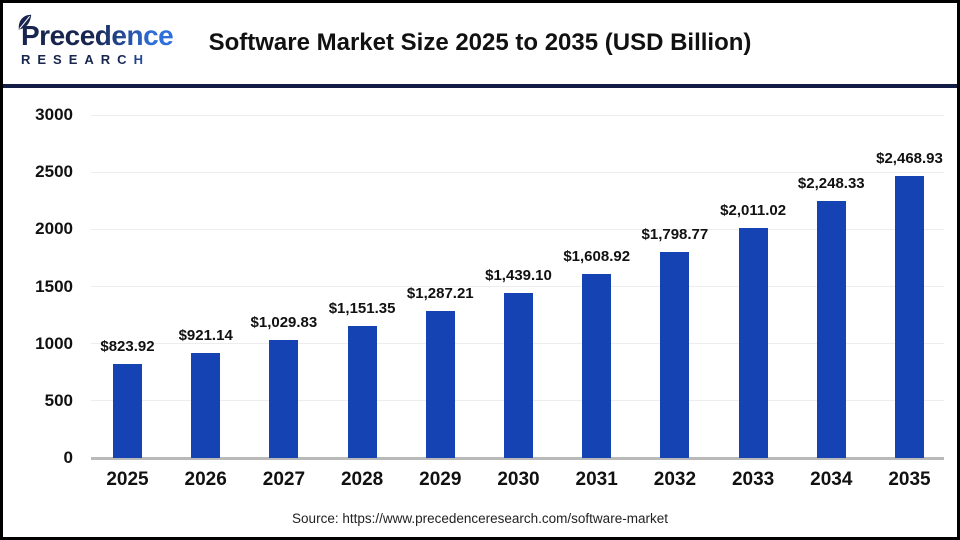 The width and height of the screenshot is (960, 540). What do you see at coordinates (127, 479) in the screenshot?
I see `x-axis-label-2025: 2025` at bounding box center [127, 479].